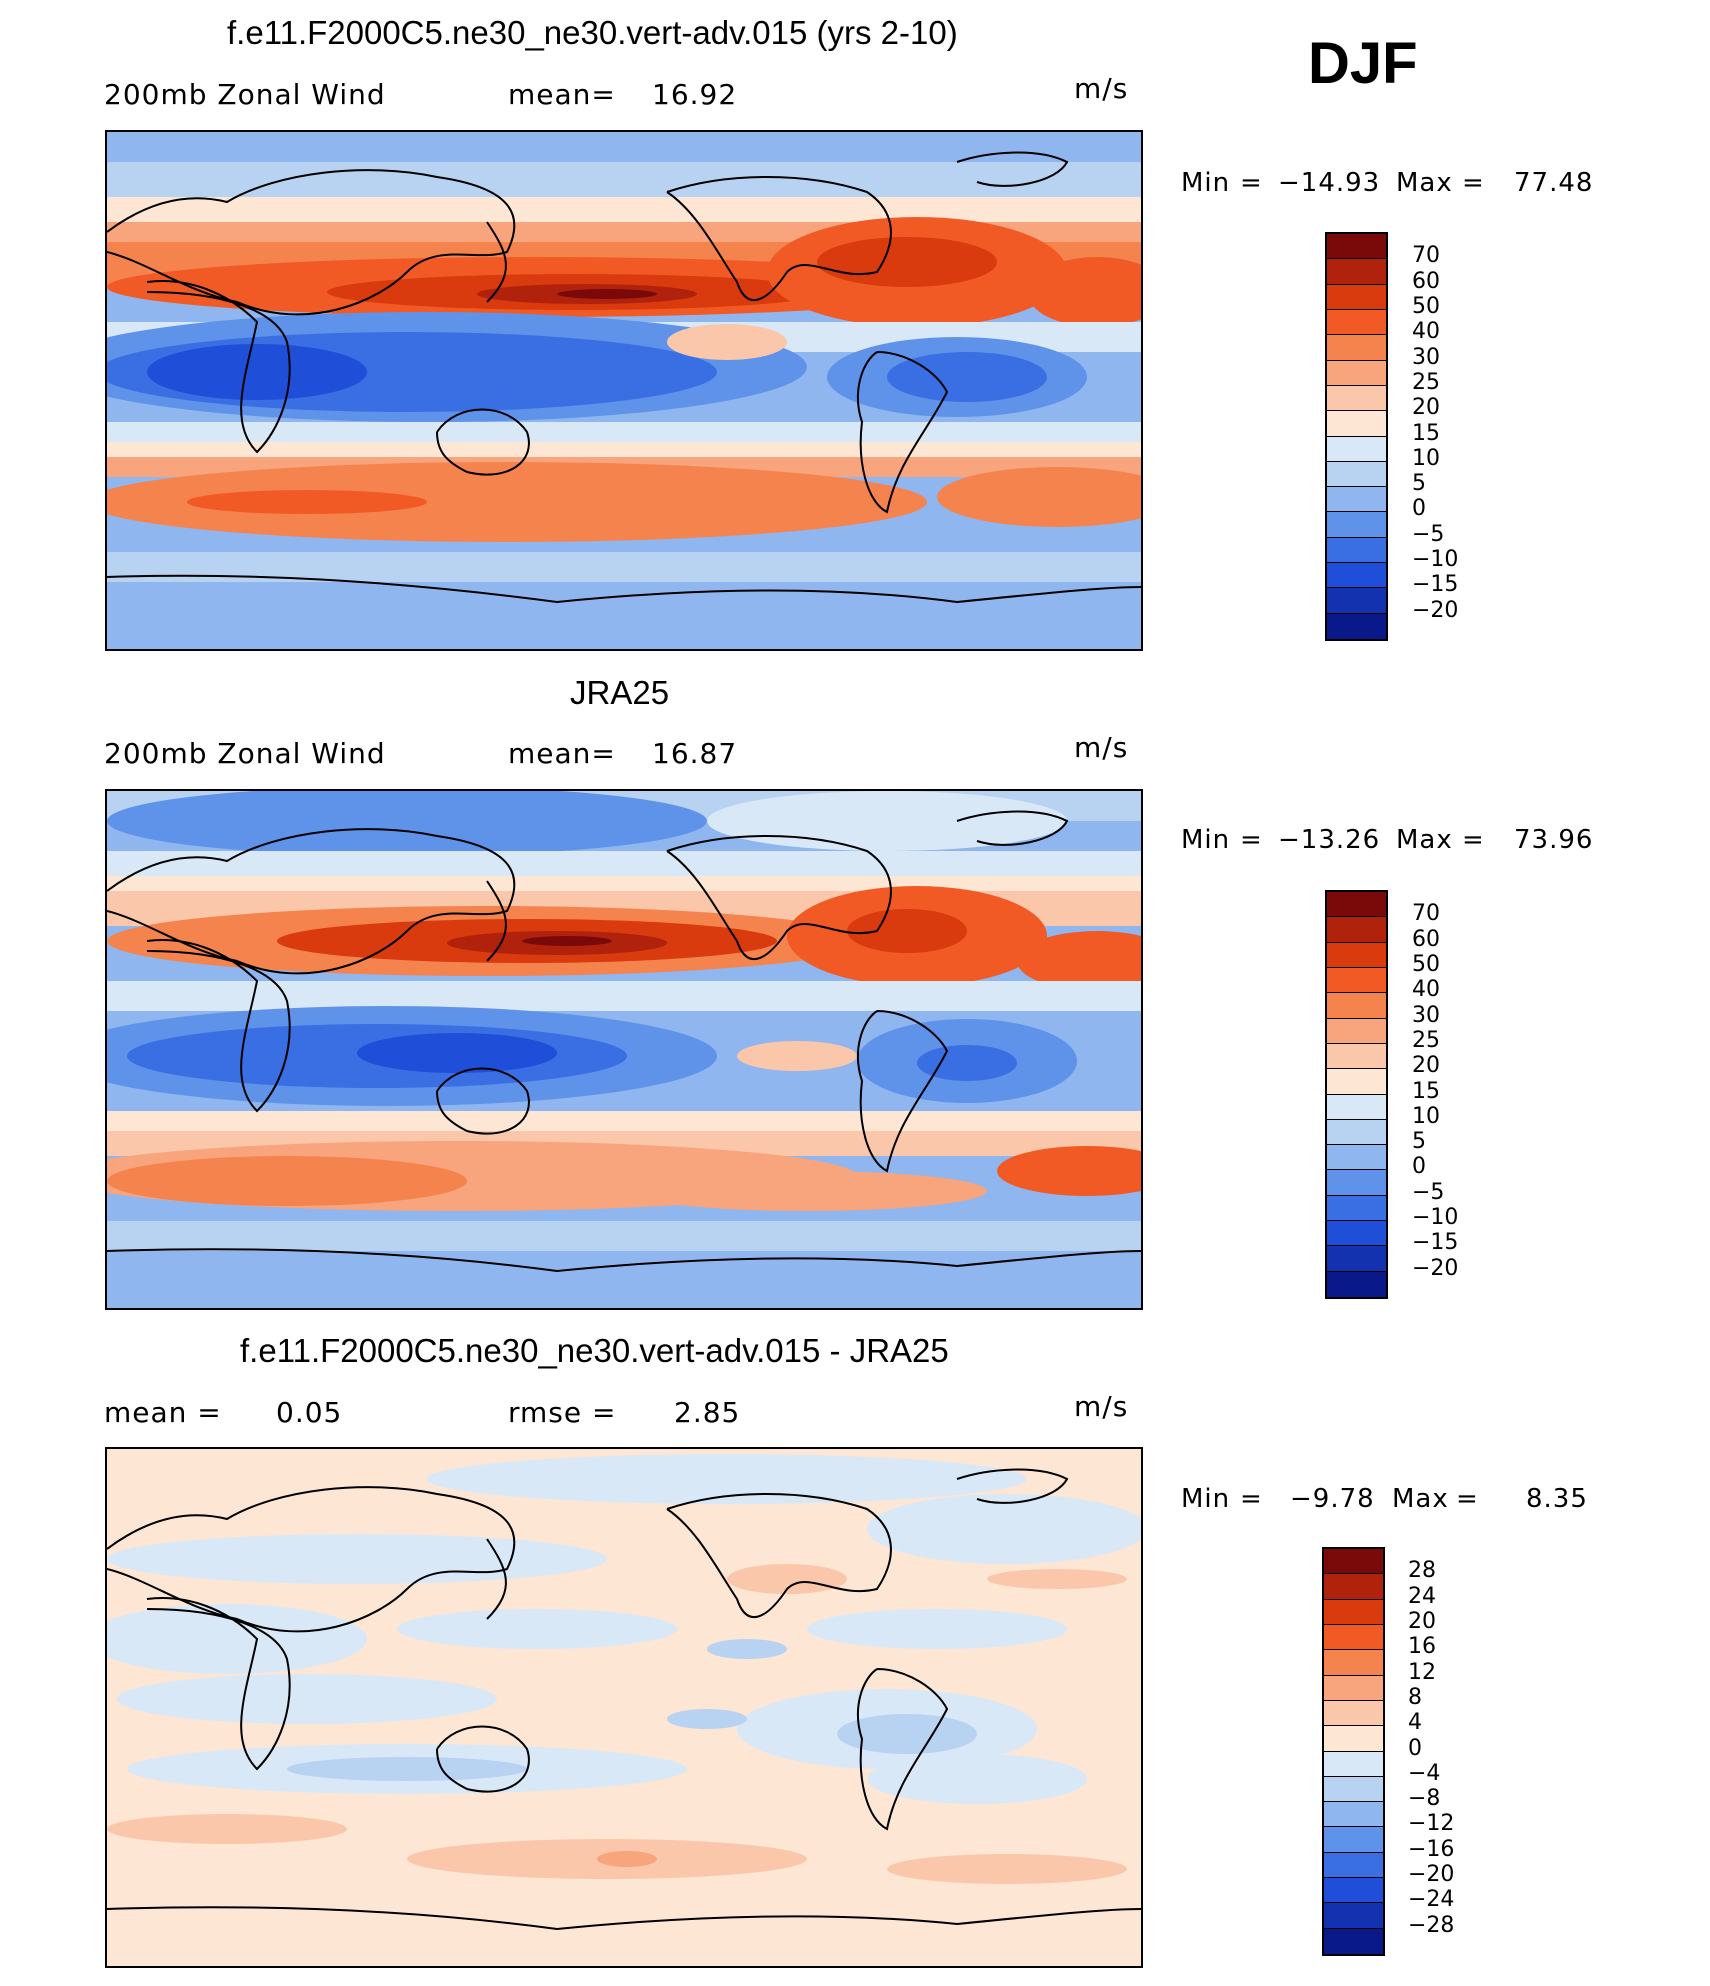  I want to click on minmax-max-label: Max, so click(1424, 183).